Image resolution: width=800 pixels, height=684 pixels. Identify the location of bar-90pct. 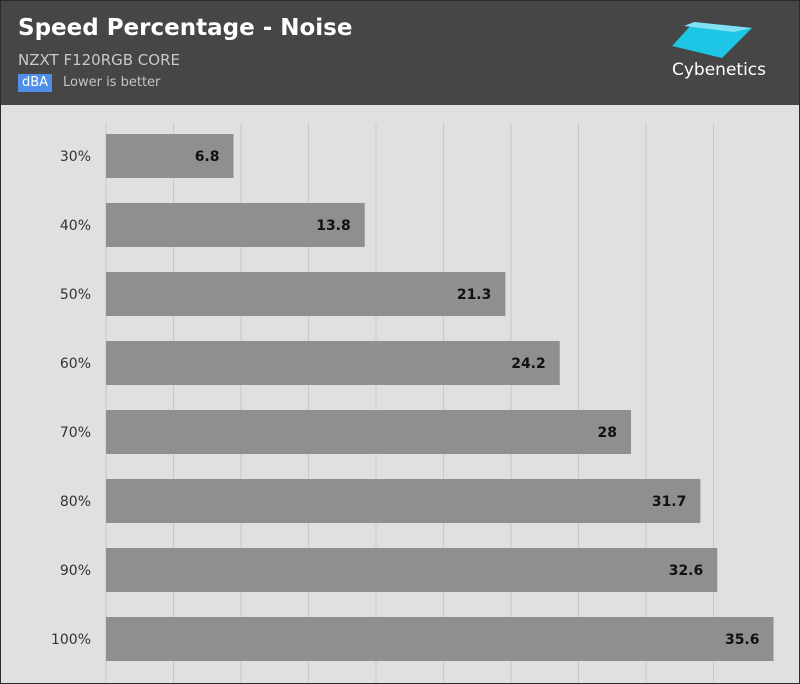
(412, 570).